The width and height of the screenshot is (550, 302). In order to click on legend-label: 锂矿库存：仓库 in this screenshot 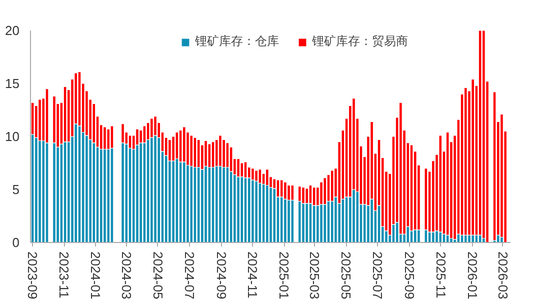, I will do `click(237, 41)`.